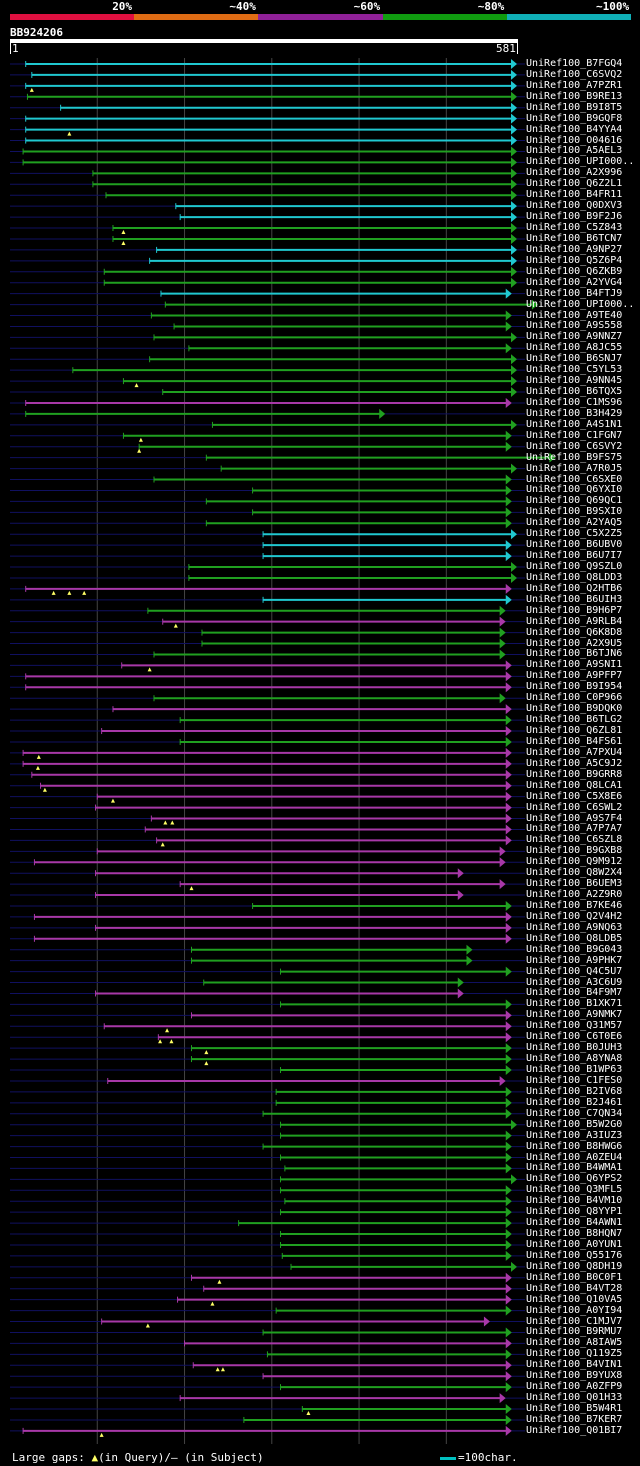  Describe the element at coordinates (574, 1190) in the screenshot. I see `hit-label: UniRef100_Q3MFL5` at that location.